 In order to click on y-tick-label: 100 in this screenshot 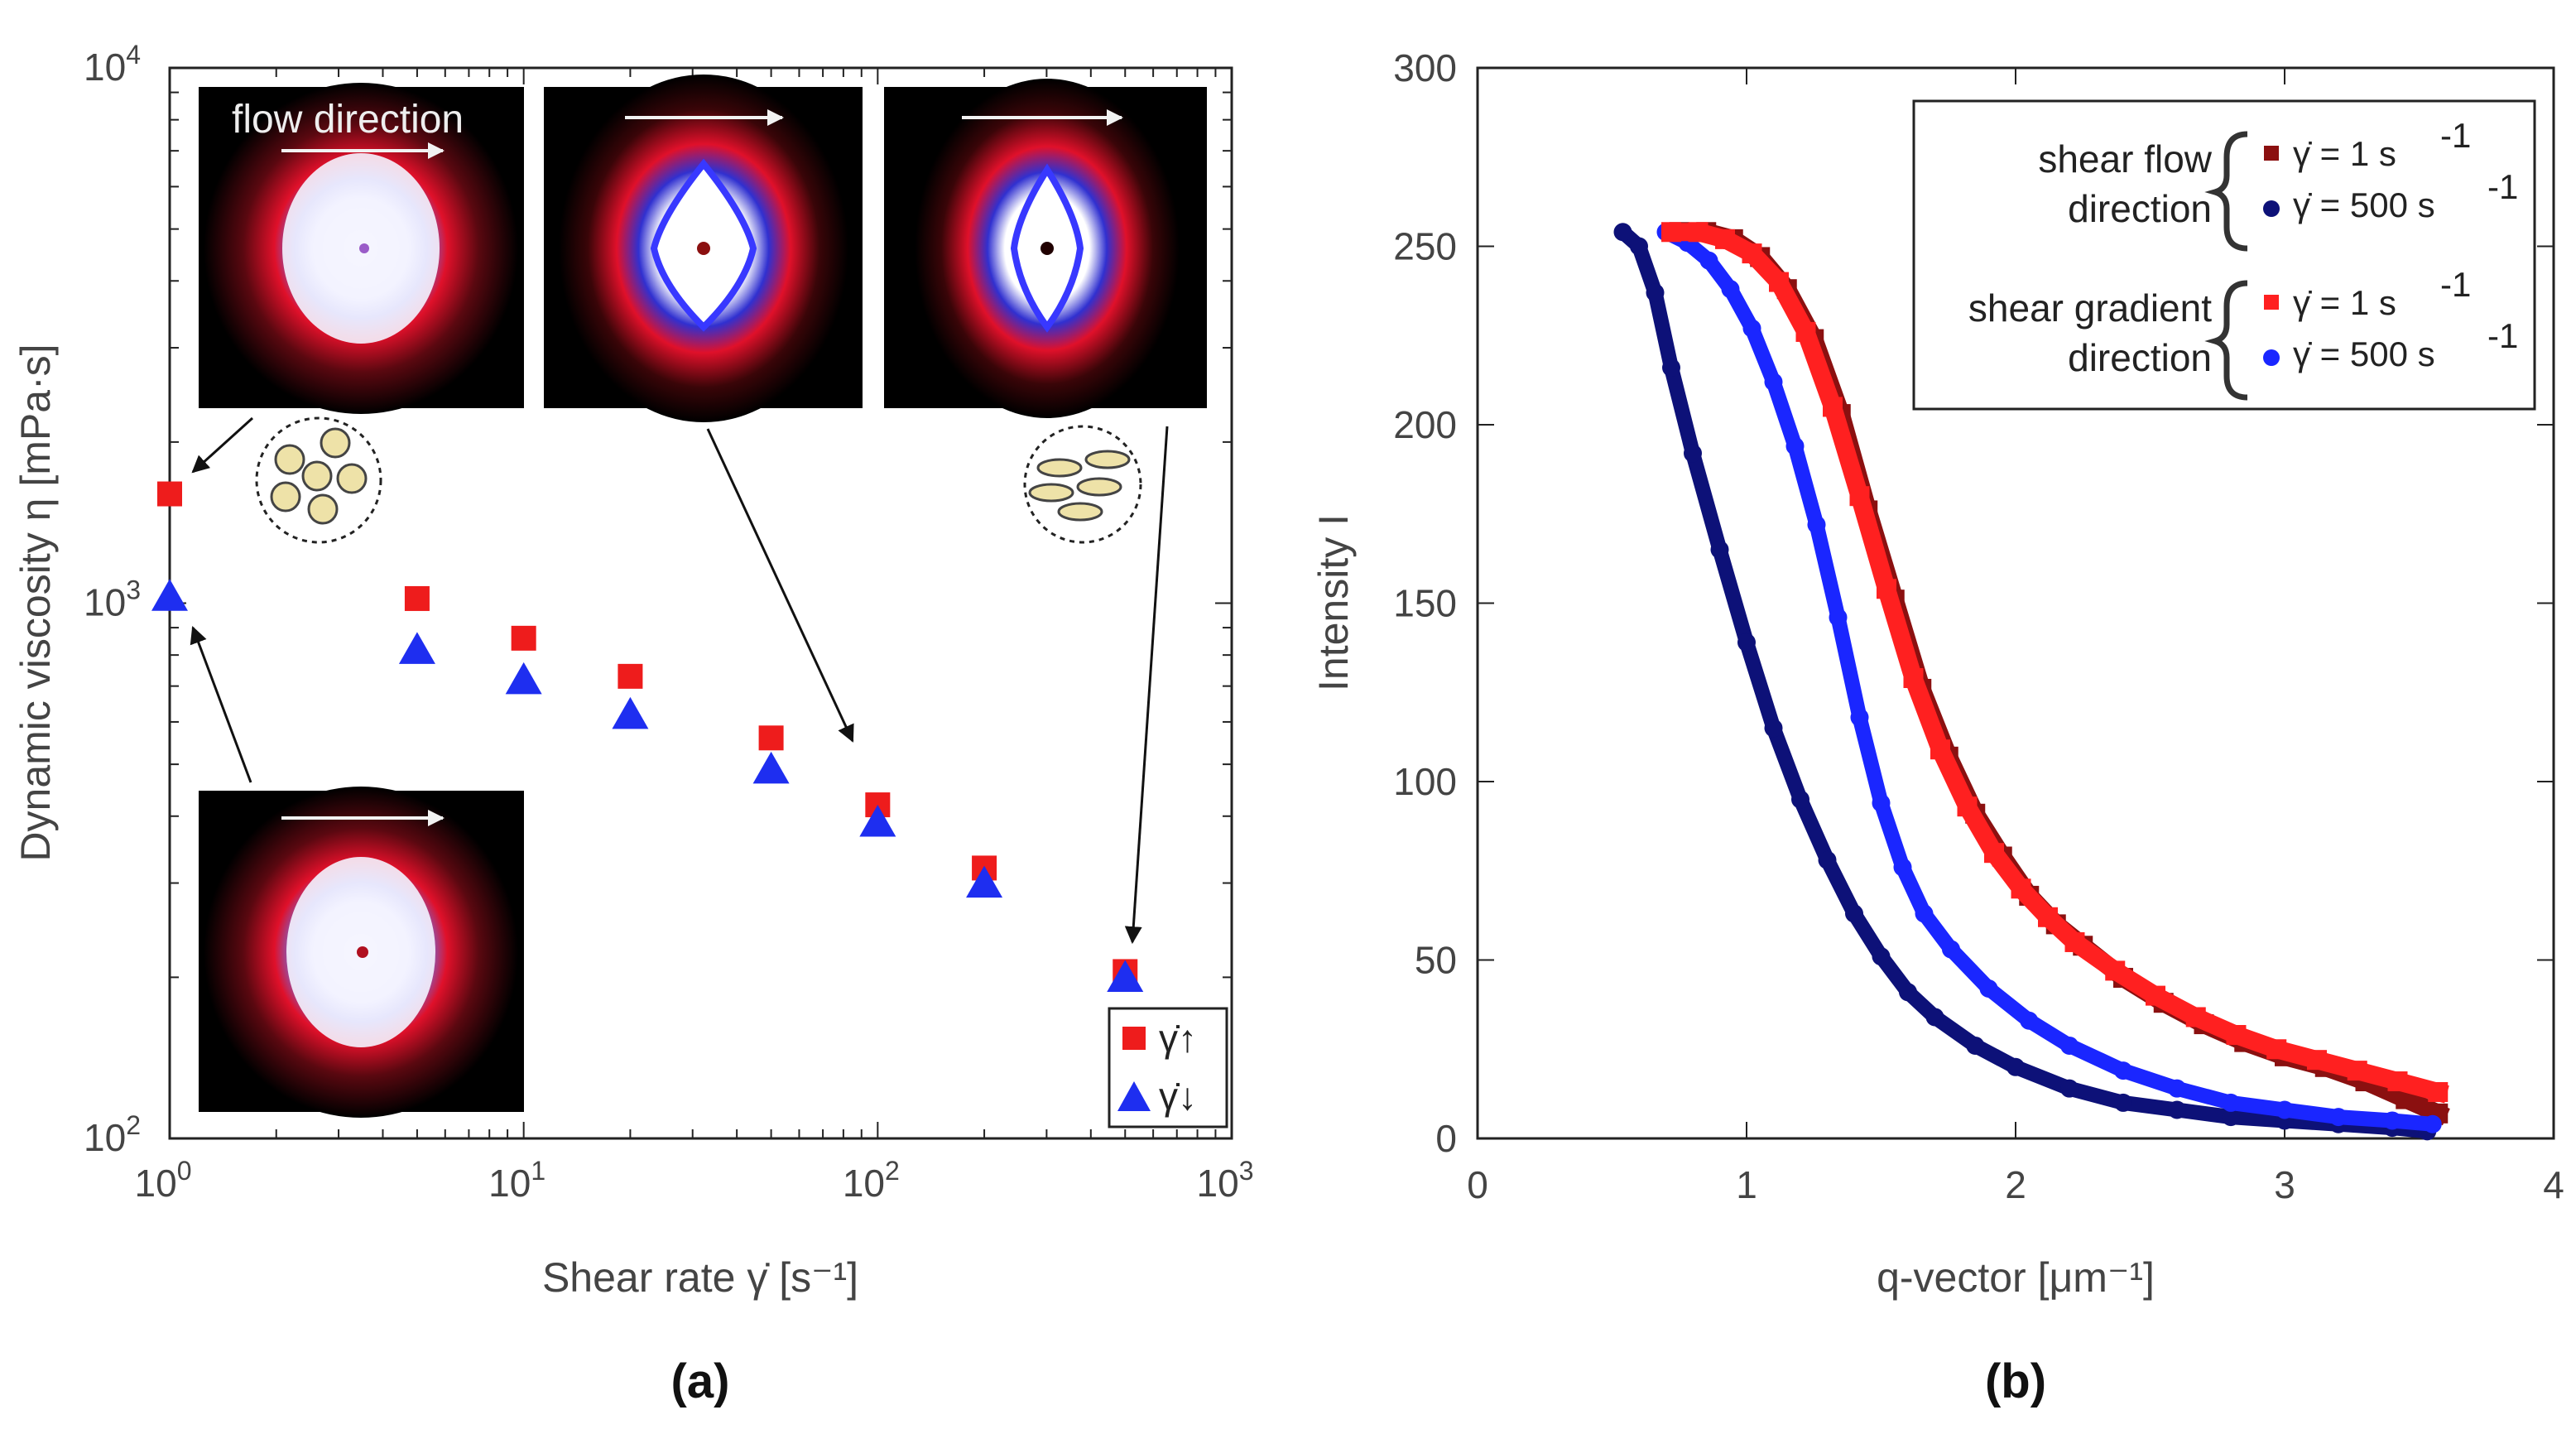, I will do `click(1425, 781)`.